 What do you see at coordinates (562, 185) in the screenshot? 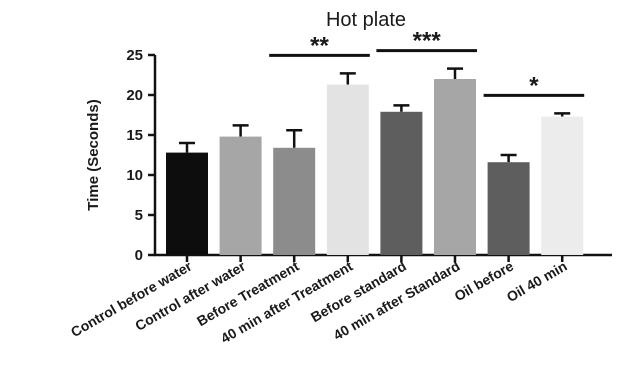
I see `bar-oil-40-min` at bounding box center [562, 185].